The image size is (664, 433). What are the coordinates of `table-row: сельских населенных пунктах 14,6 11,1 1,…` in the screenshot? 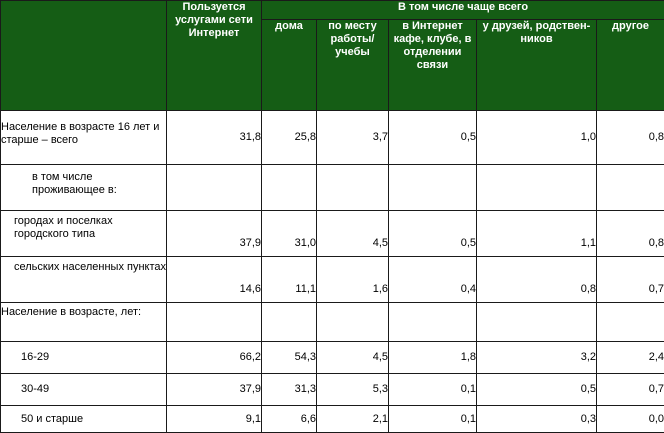 It's located at (332, 280).